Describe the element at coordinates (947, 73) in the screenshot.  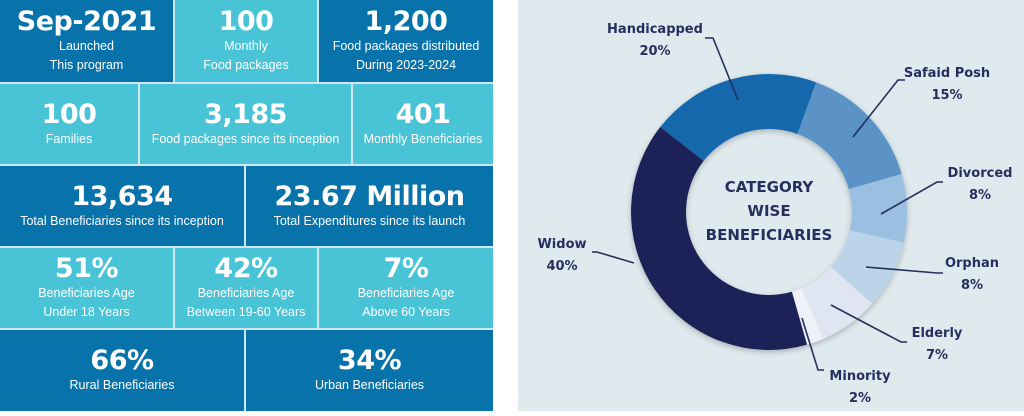
I see `category-label: Safaid Posh` at that location.